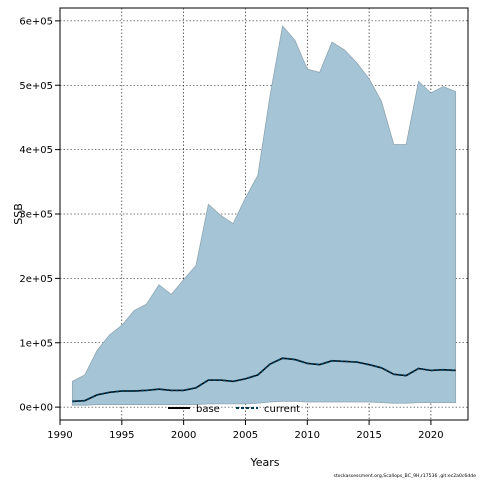  What do you see at coordinates (208, 409) in the screenshot?
I see `legend-label-base: base` at bounding box center [208, 409].